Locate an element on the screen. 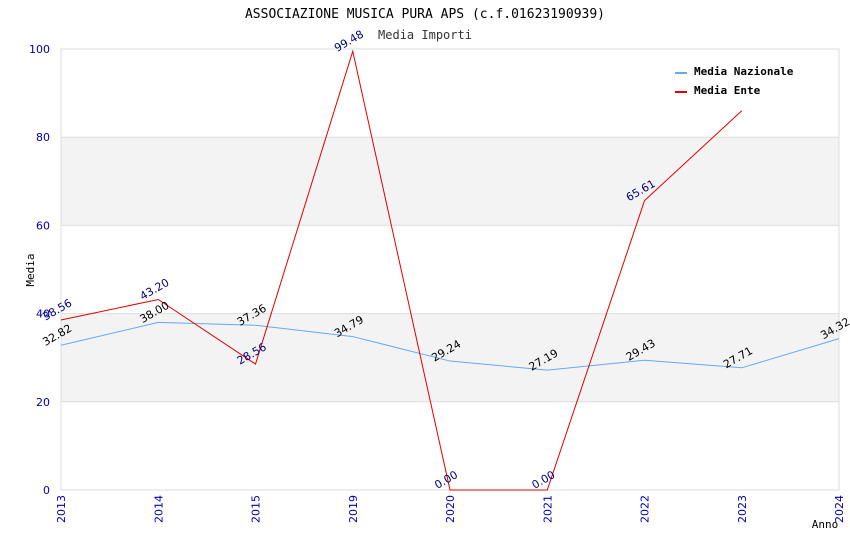 This screenshot has width=850, height=550. y-tick-label: 20 is located at coordinates (43, 402).